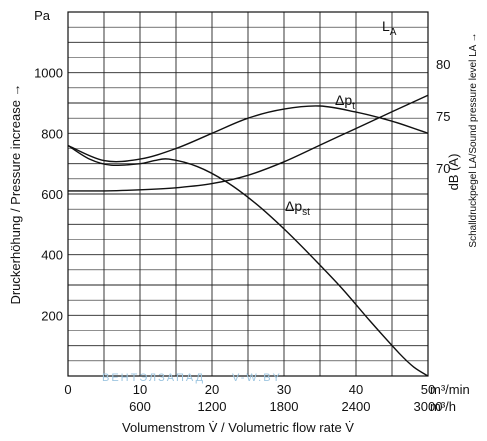 Image resolution: width=487 pixels, height=441 pixels. I want to click on y-ticks-right: 70 75 80, so click(443, 116).